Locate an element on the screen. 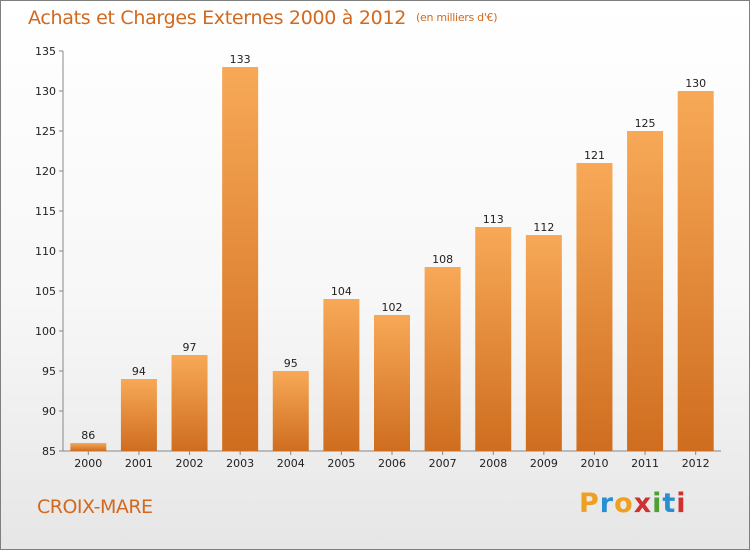 This screenshot has height=550, width=750. bar-2000 is located at coordinates (88, 447).